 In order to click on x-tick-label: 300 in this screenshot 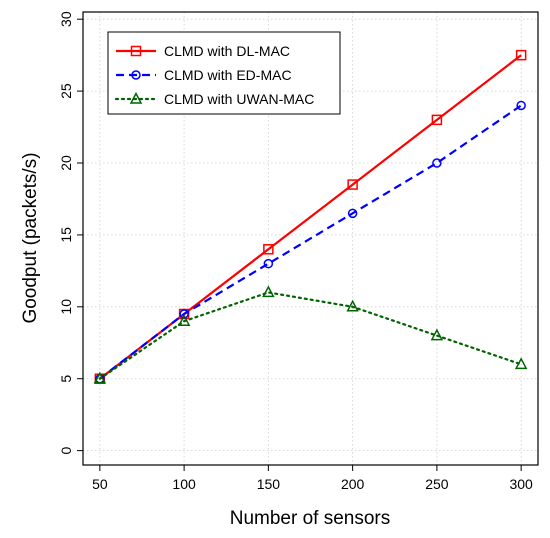, I will do `click(521, 484)`.